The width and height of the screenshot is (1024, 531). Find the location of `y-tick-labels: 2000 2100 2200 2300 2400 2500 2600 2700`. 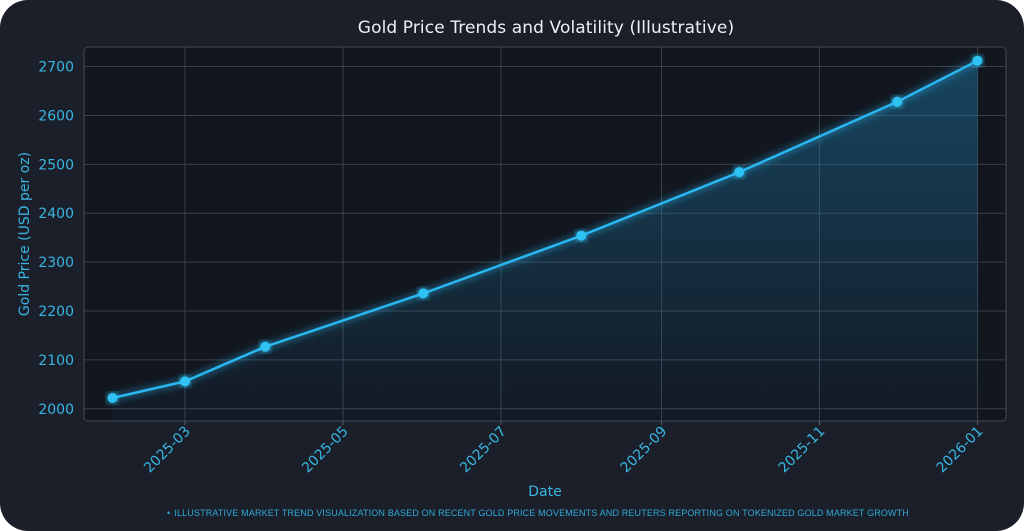

y-tick-labels: 2000 2100 2200 2300 2400 2500 2600 2700 is located at coordinates (56, 239).